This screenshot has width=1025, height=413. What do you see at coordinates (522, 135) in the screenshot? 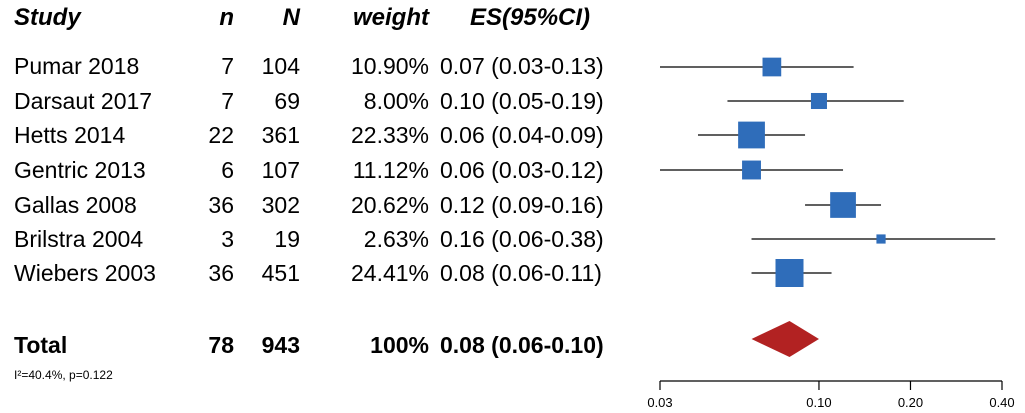
I see `study-es: 0.06 (0.04-0.09)` at bounding box center [522, 135].